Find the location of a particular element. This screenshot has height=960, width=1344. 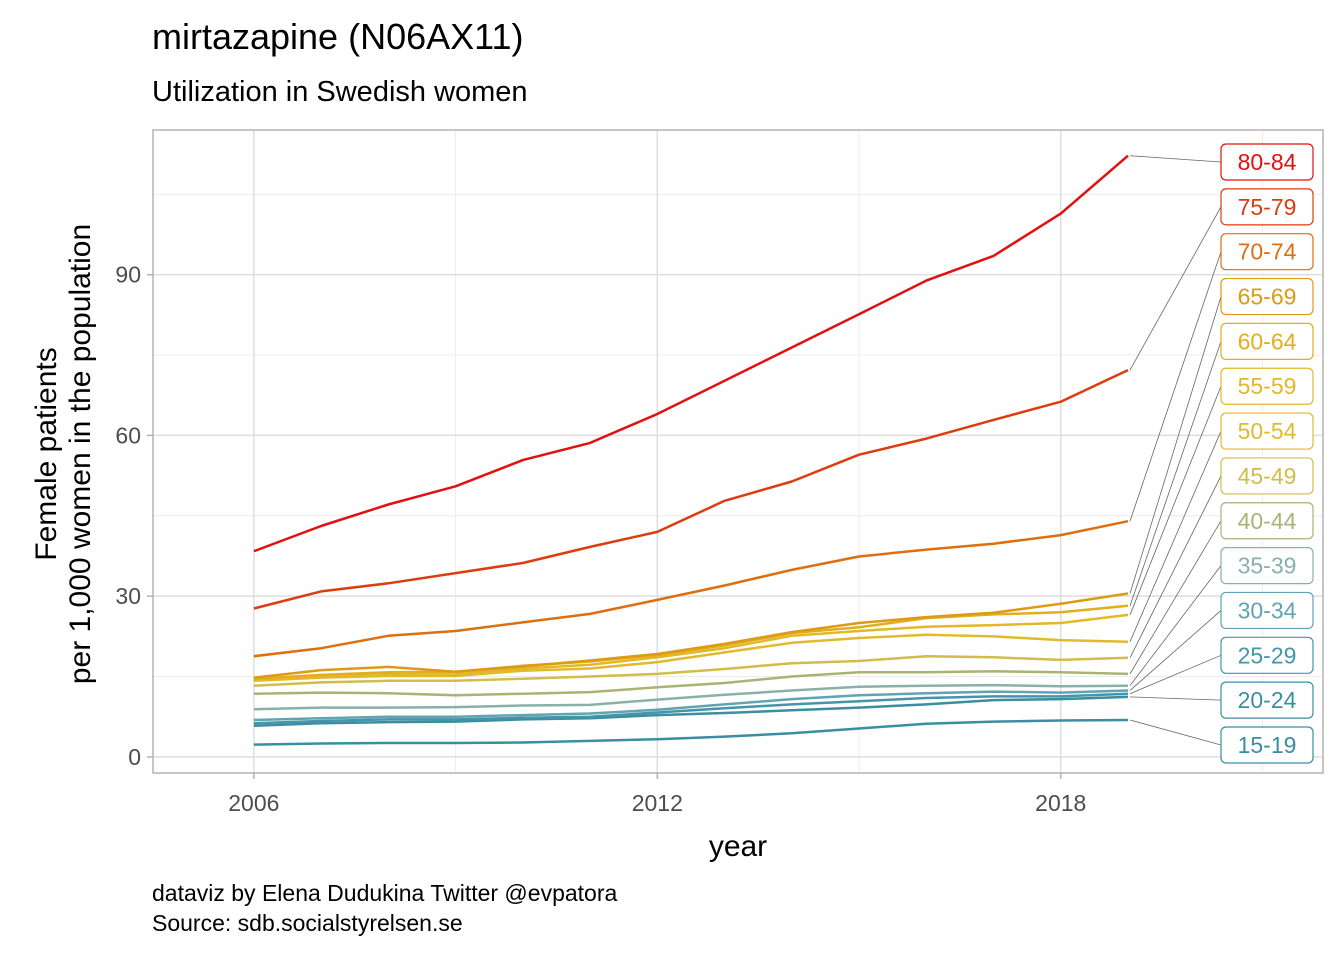

end-label-35-39: 35-39 is located at coordinates (1267, 566).